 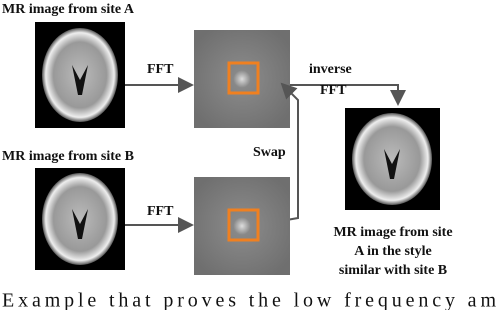 What do you see at coordinates (80, 75) in the screenshot?
I see `brain-a` at bounding box center [80, 75].